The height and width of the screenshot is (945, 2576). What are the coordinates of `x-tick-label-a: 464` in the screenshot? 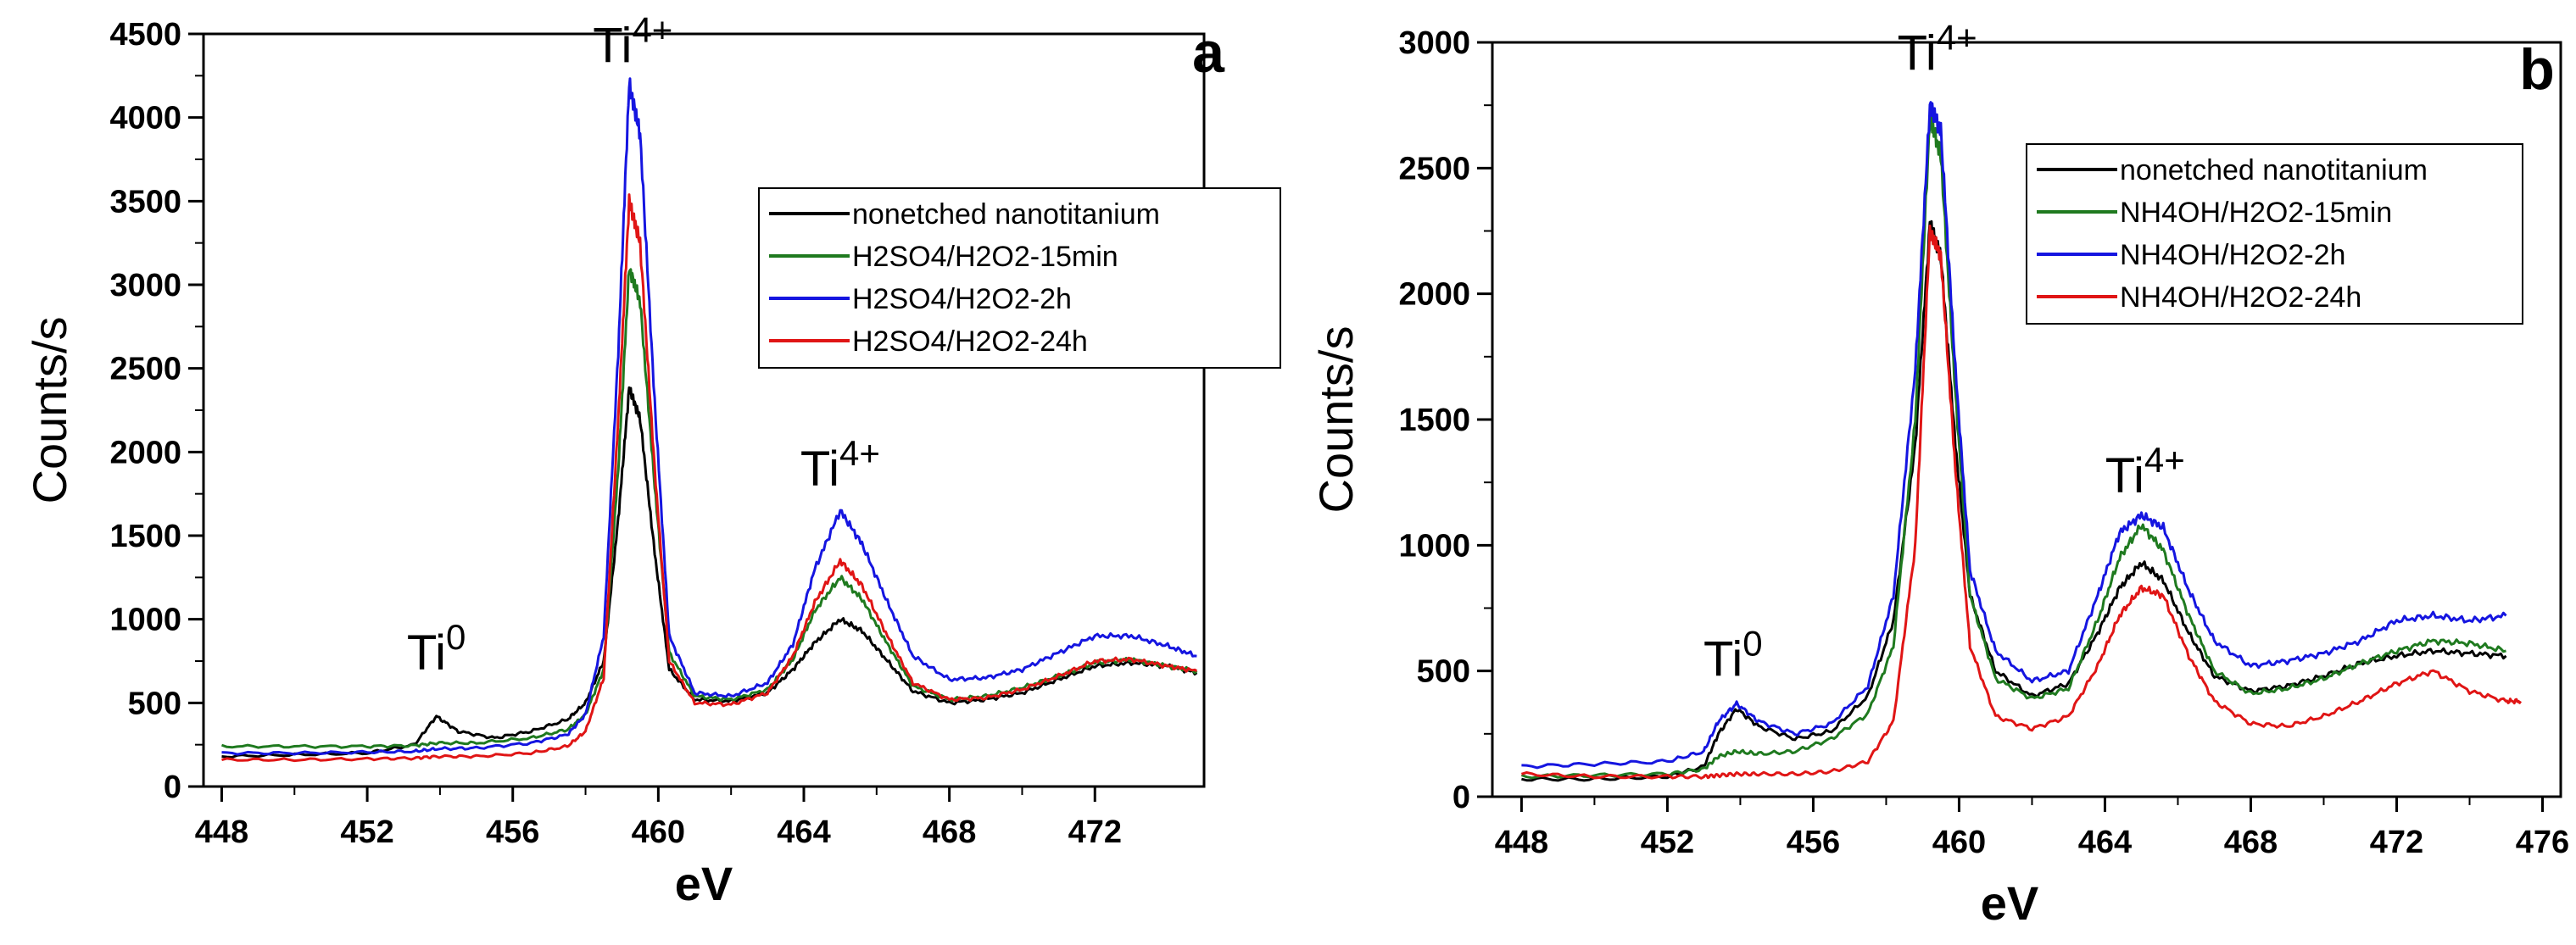 It's located at (803, 832).